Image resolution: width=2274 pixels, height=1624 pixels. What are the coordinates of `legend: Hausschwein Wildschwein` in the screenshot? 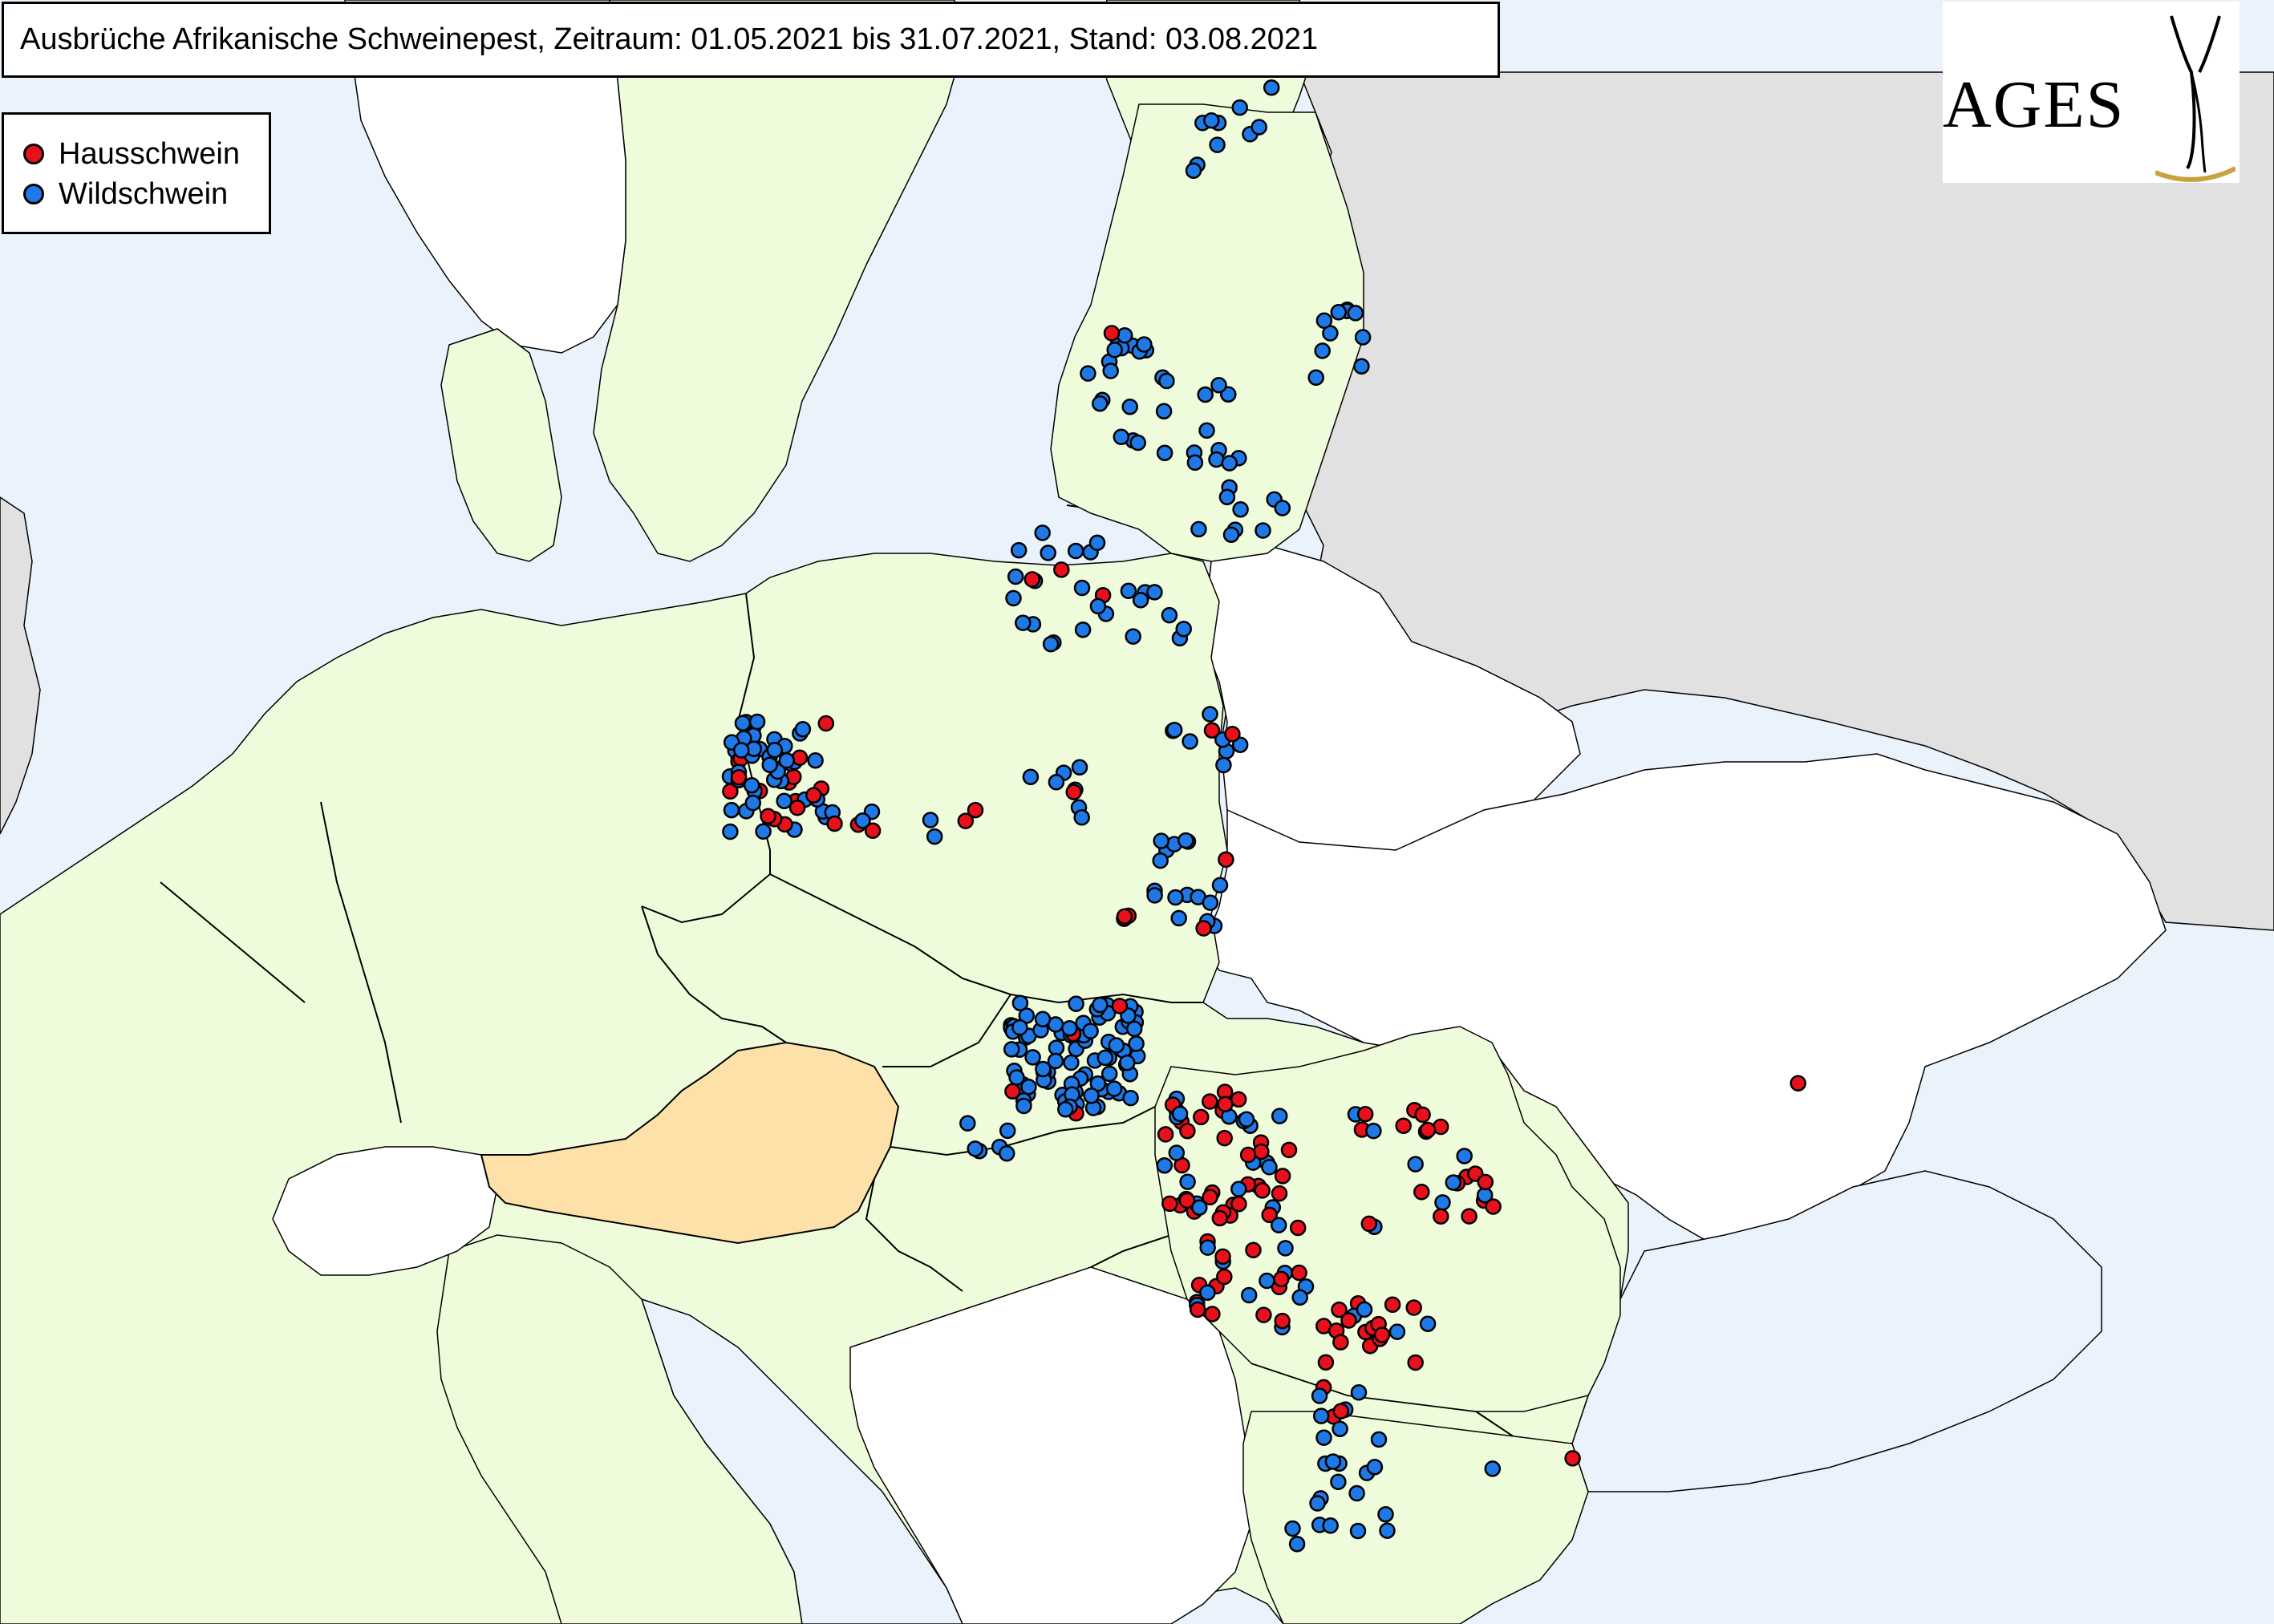 It's located at (136, 173).